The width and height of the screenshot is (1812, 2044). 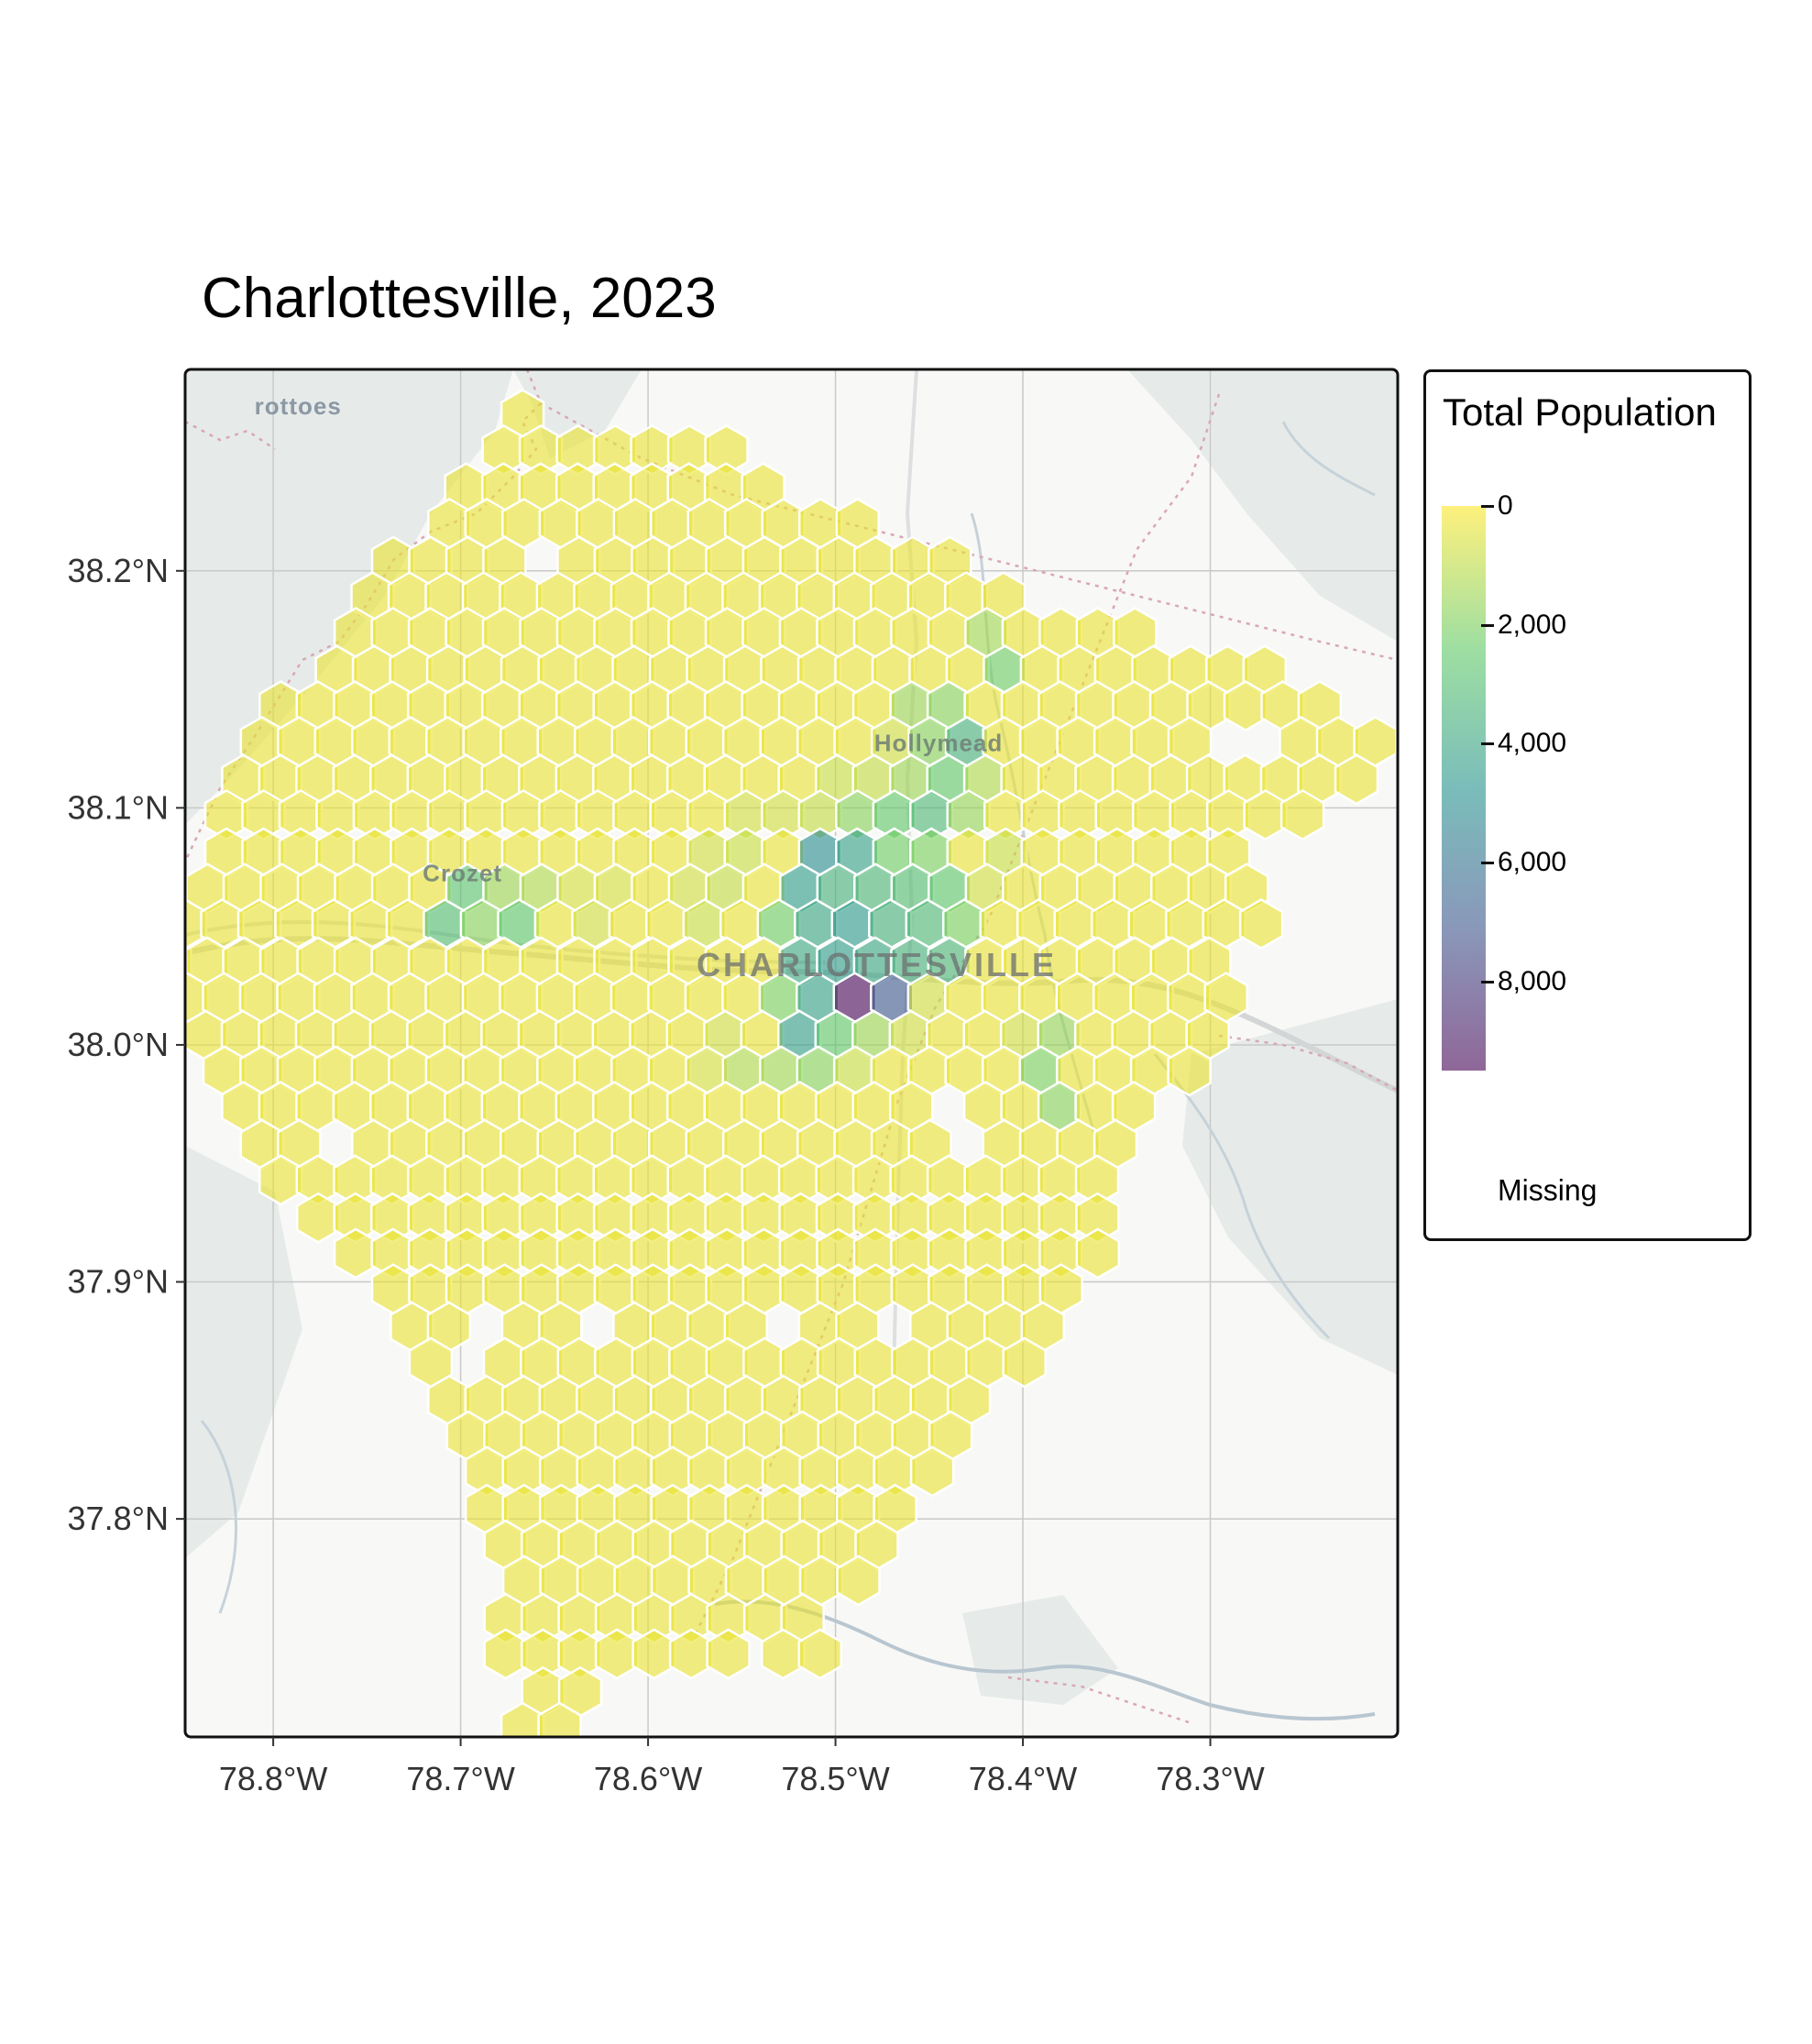 I want to click on x-axis-tick-label: 78.5°W, so click(x=835, y=1779).